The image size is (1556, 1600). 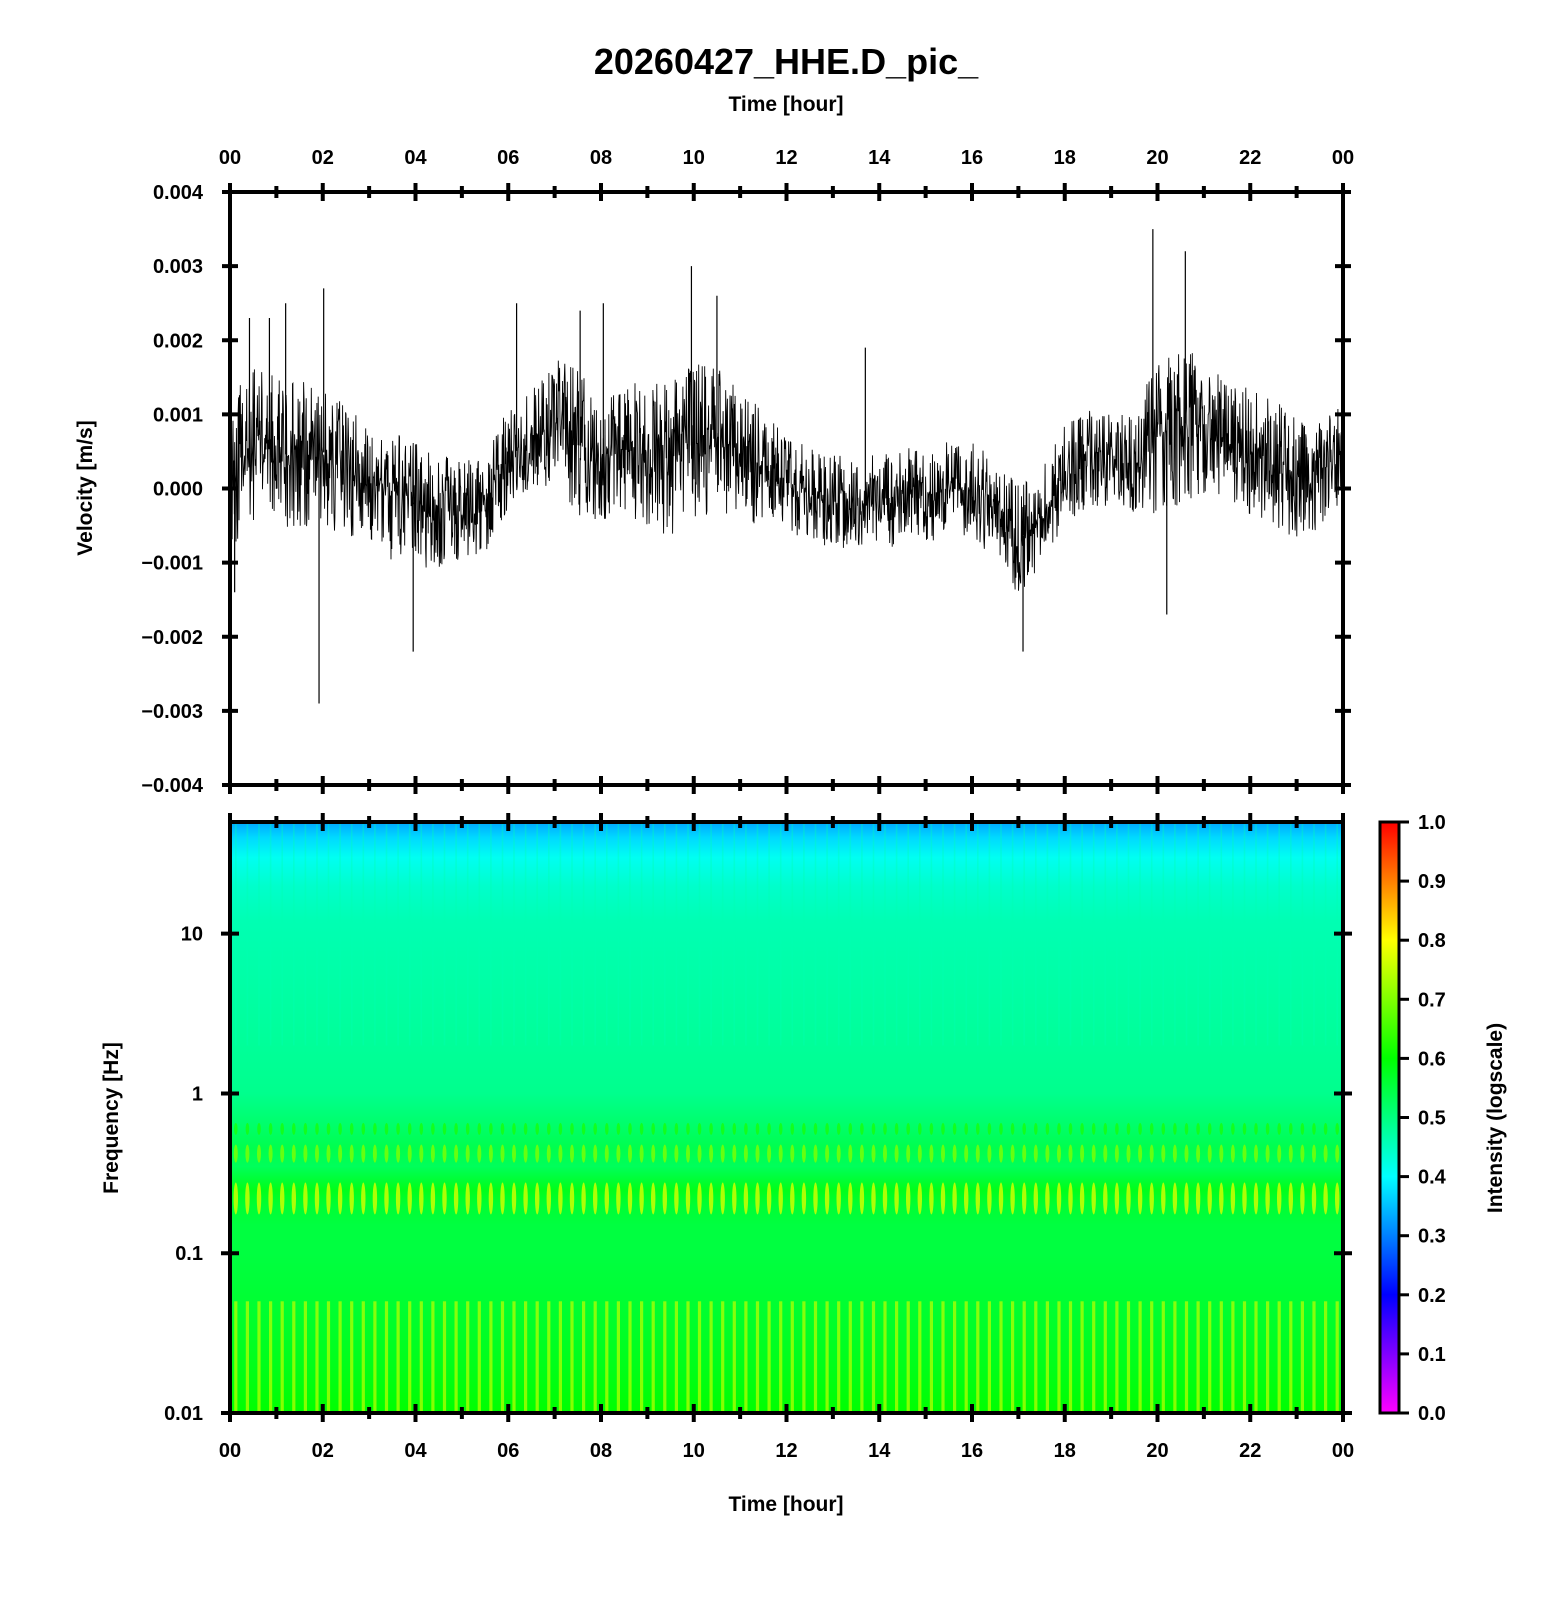 What do you see at coordinates (1432, 1119) in the screenshot?
I see `colorbar-tick-label: 0.5` at bounding box center [1432, 1119].